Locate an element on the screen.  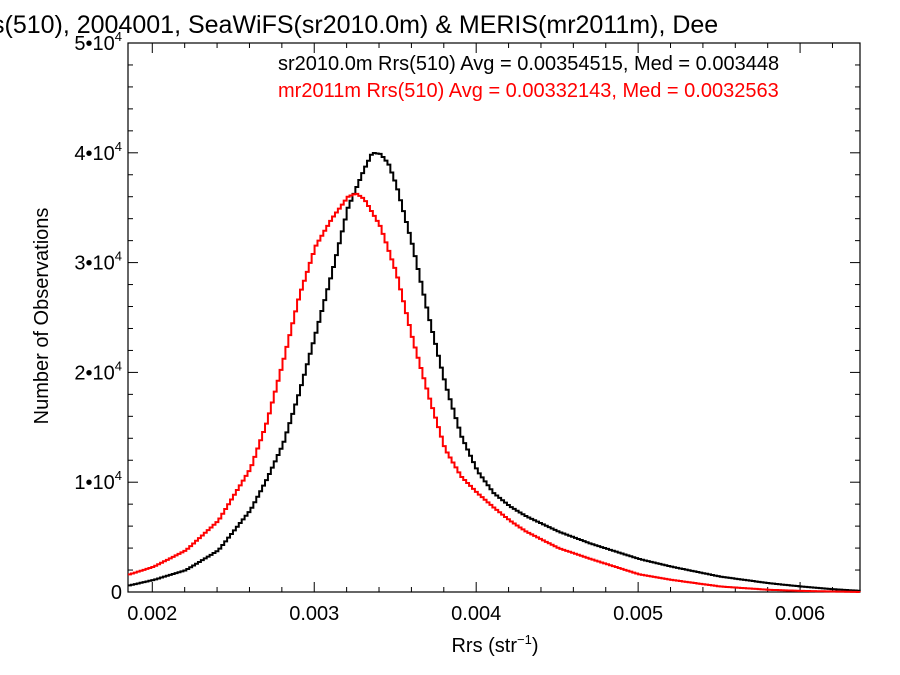
x-tick-label-0: 0.002 is located at coordinates (152, 614).